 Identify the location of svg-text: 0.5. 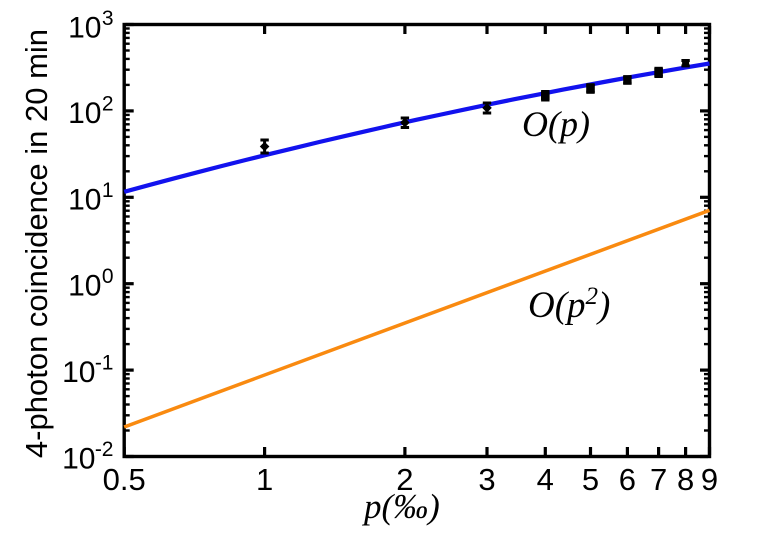
(124, 479).